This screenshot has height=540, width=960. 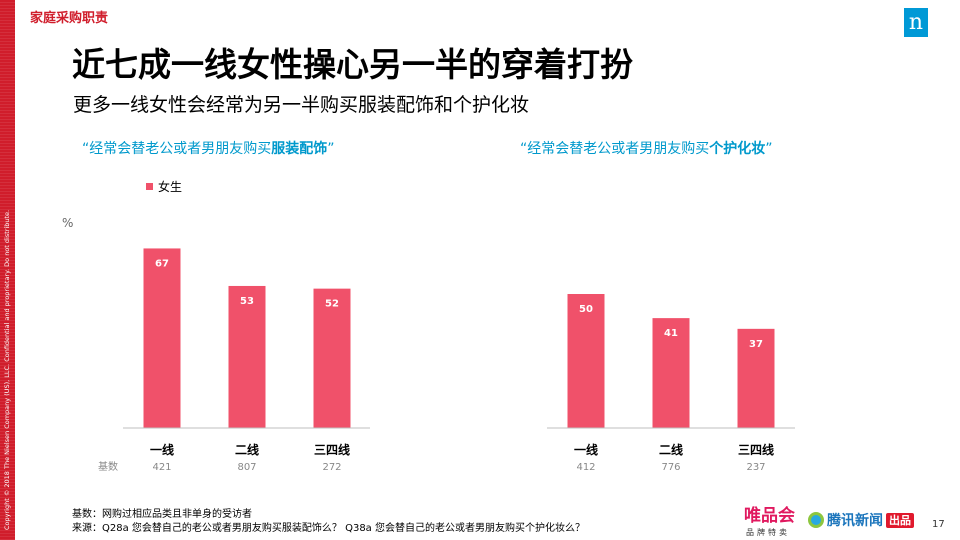 I want to click on logo-letter: n, so click(x=916, y=22).